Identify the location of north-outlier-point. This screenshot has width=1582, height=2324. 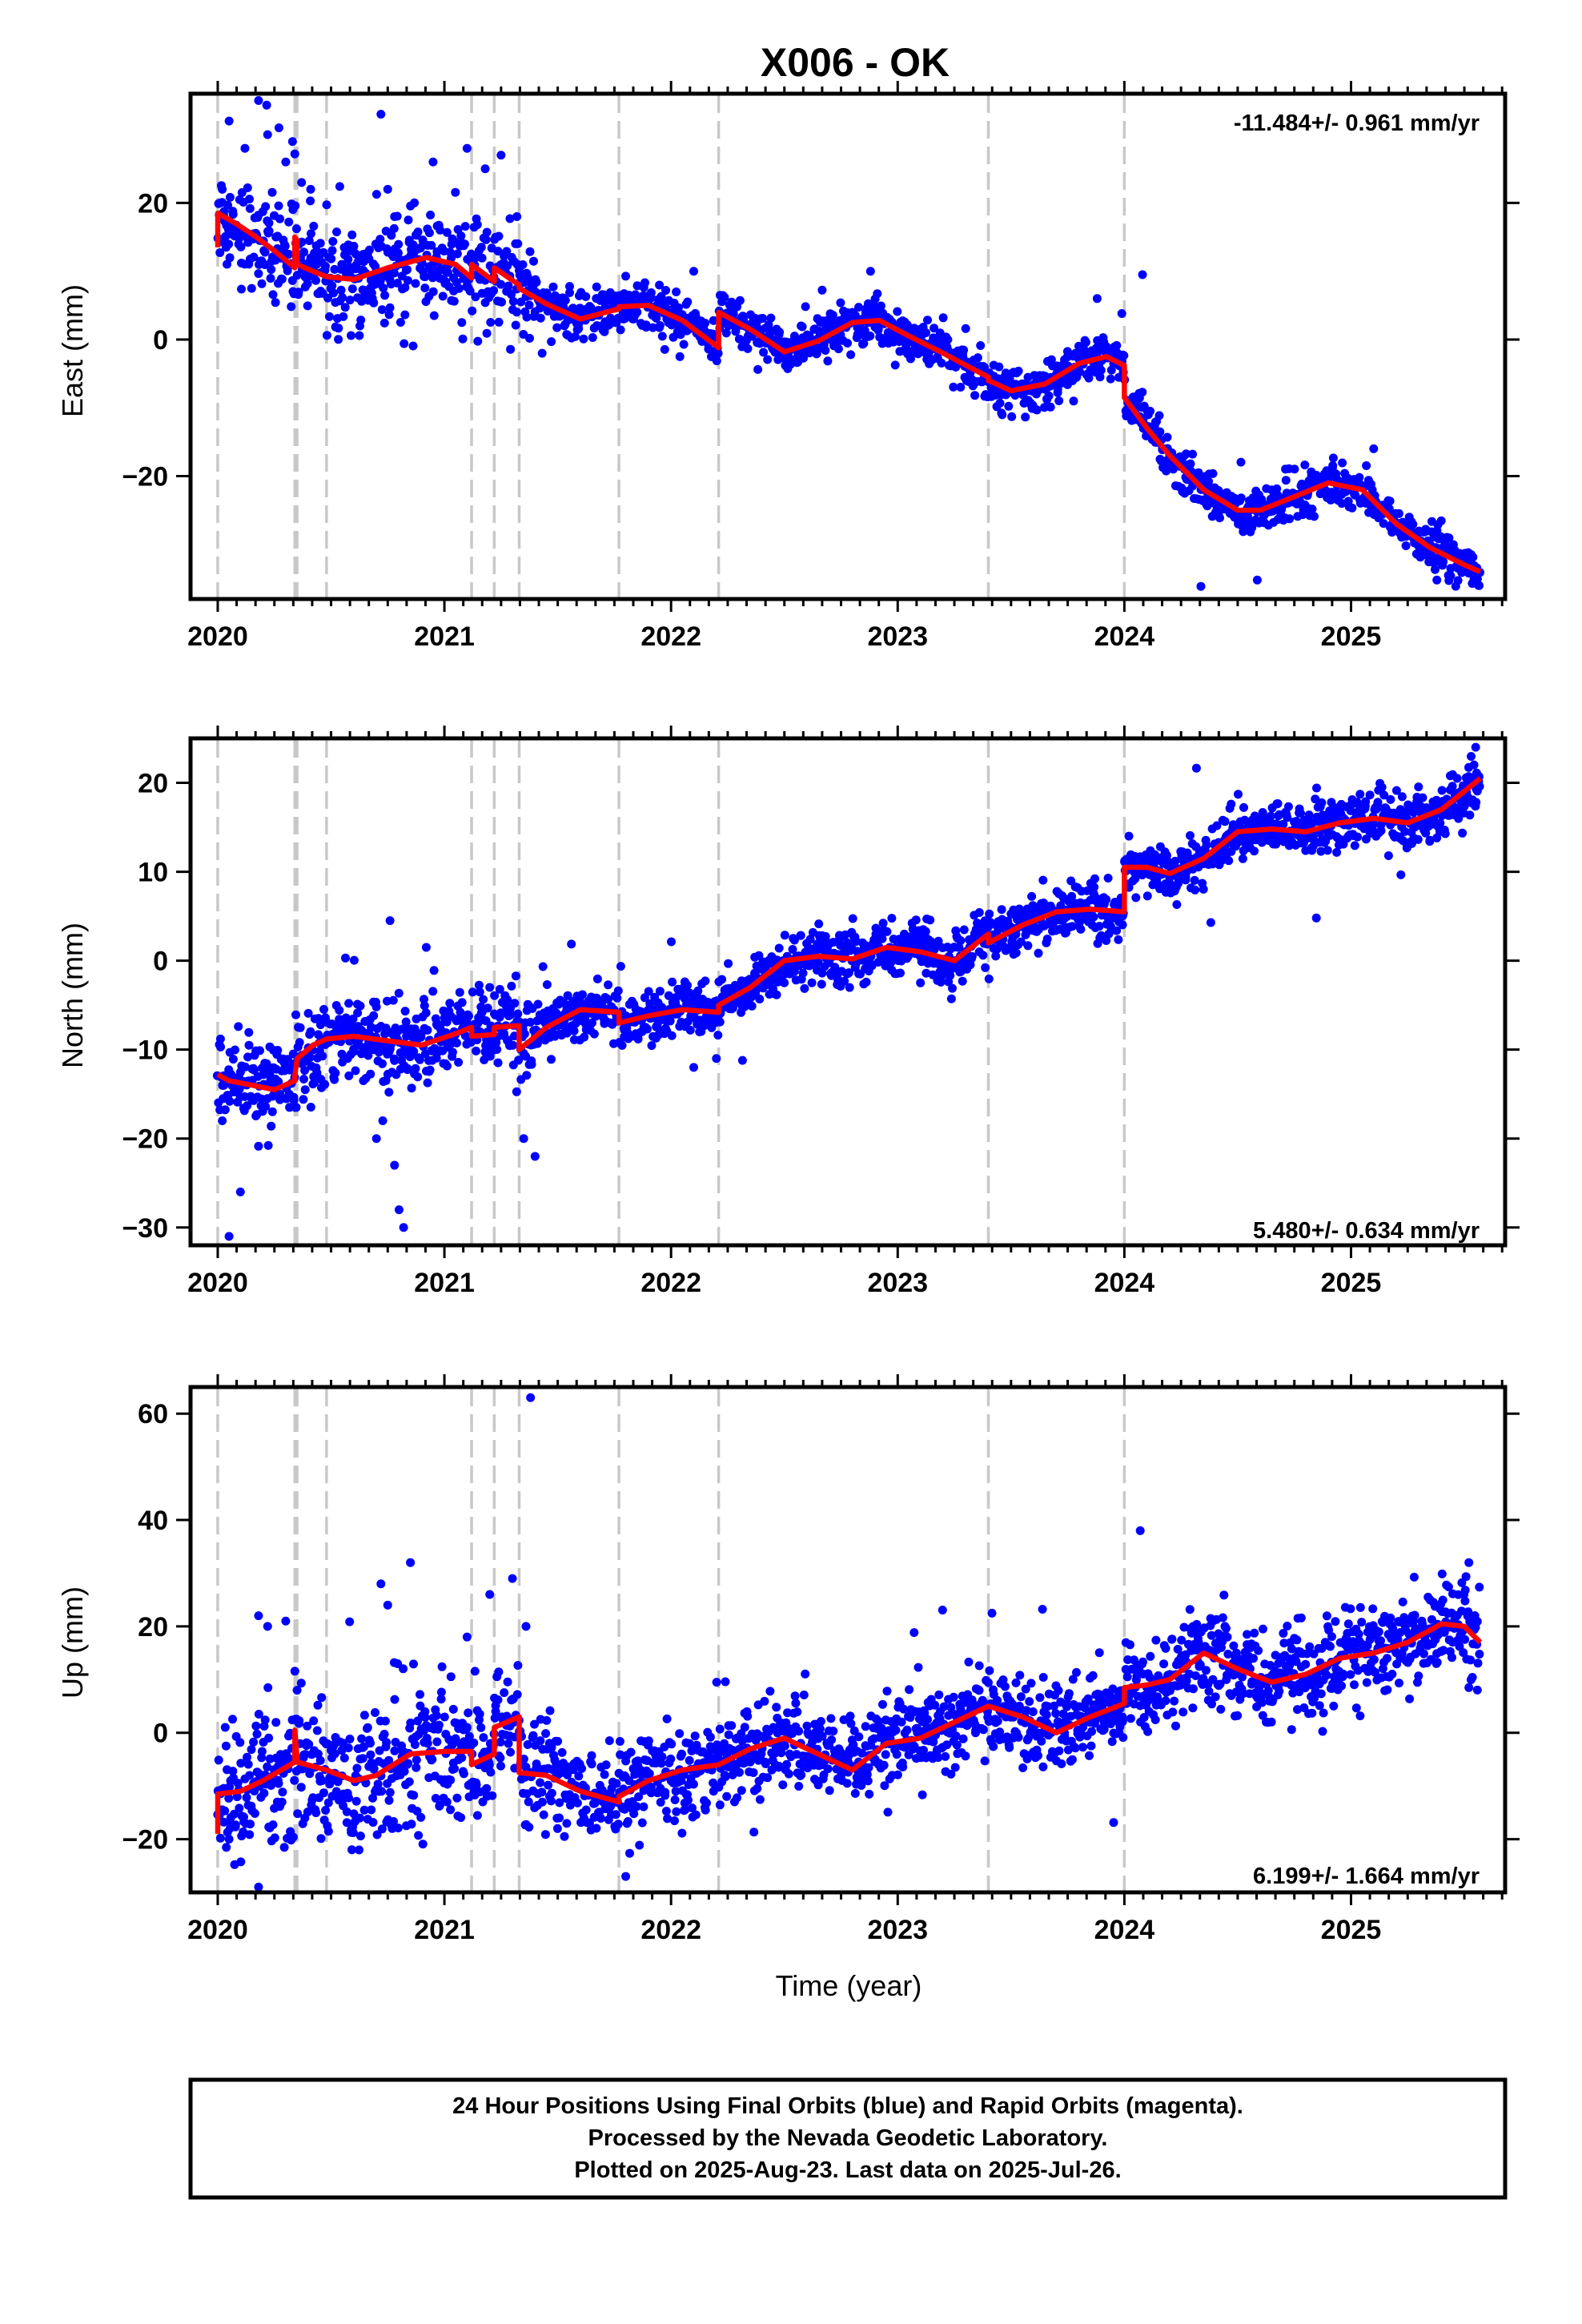
(376, 1139).